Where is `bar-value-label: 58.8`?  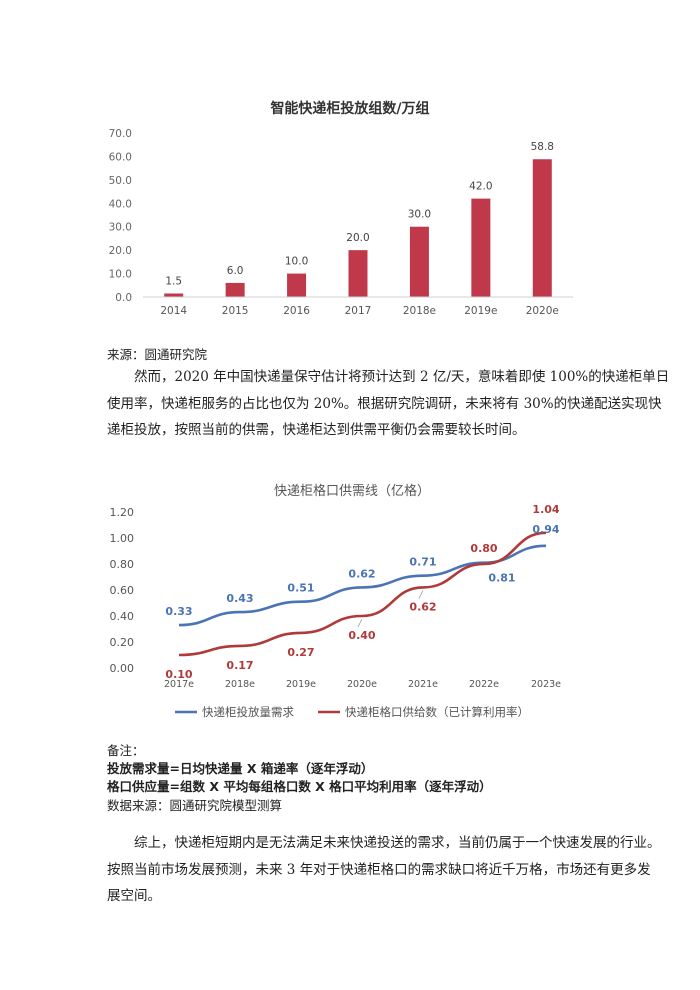
bar-value-label: 58.8 is located at coordinates (542, 147).